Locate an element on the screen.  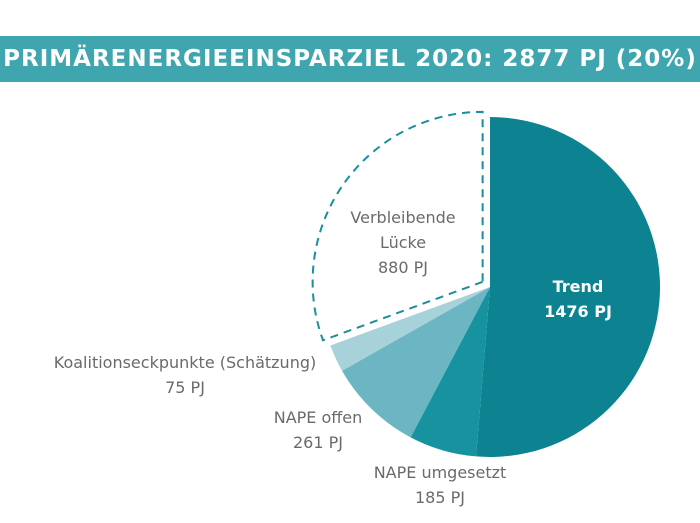
value-label: 185 PJ is located at coordinates (440, 497).